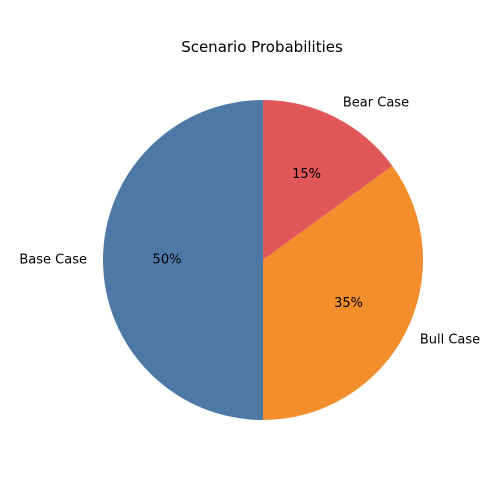  What do you see at coordinates (450, 339) in the screenshot?
I see `slice-label-bull-case: Bull Case` at bounding box center [450, 339].